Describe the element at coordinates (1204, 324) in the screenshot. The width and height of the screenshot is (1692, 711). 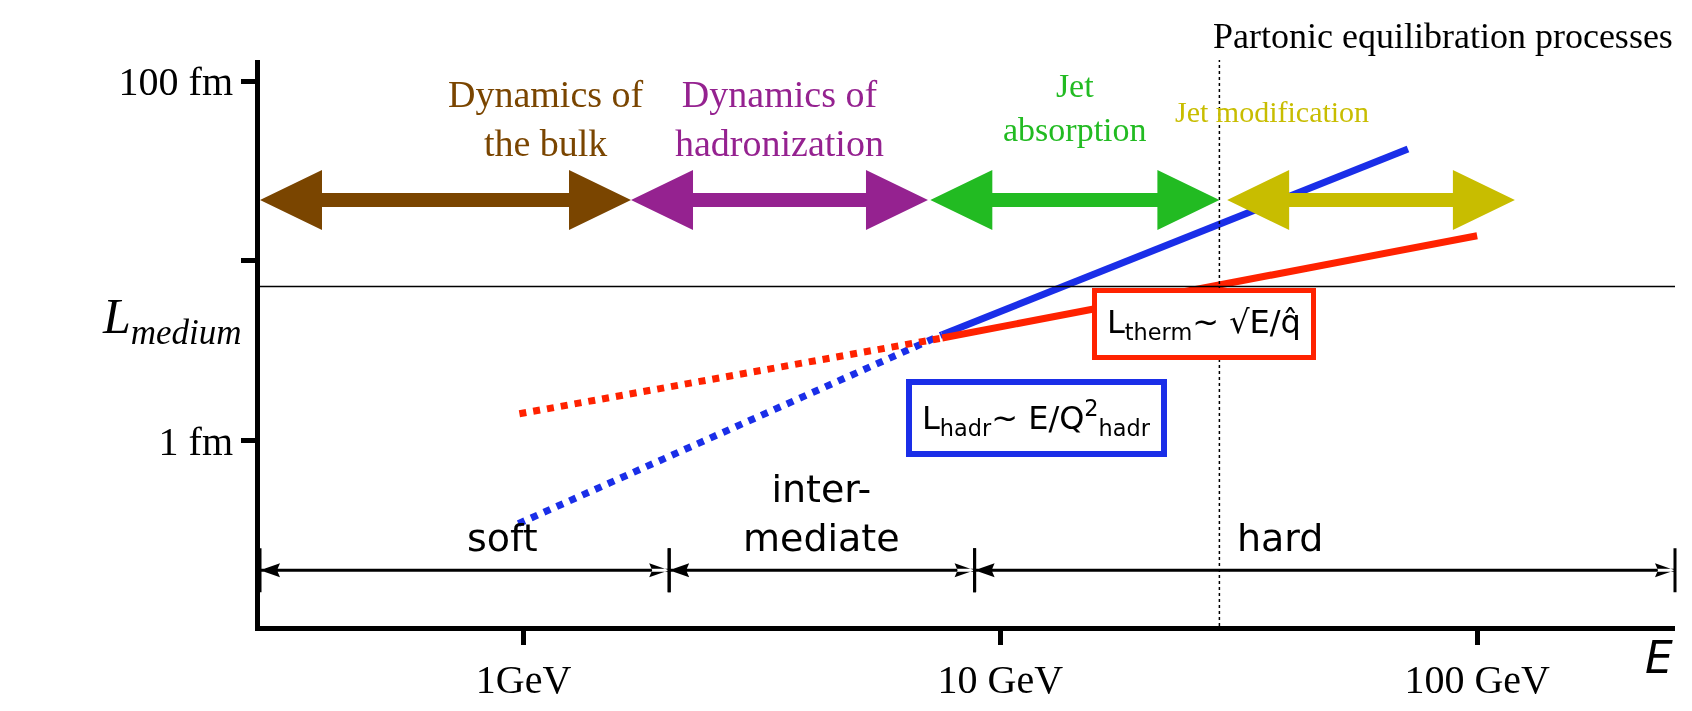
I see `annotation: L$_{therm}$~ √E/q̂` at that location.